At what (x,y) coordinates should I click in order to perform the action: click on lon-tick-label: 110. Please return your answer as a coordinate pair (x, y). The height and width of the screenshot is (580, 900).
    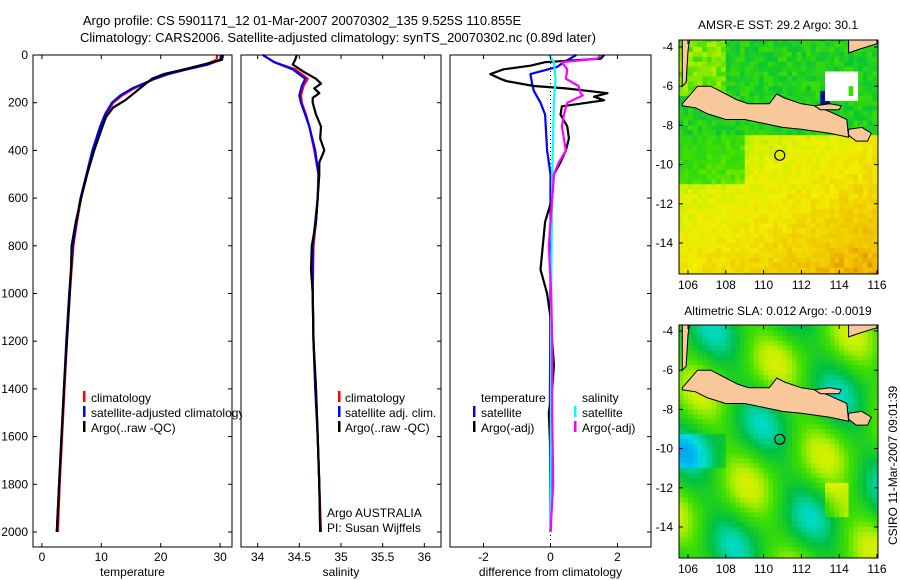
    Looking at the image, I should click on (763, 569).